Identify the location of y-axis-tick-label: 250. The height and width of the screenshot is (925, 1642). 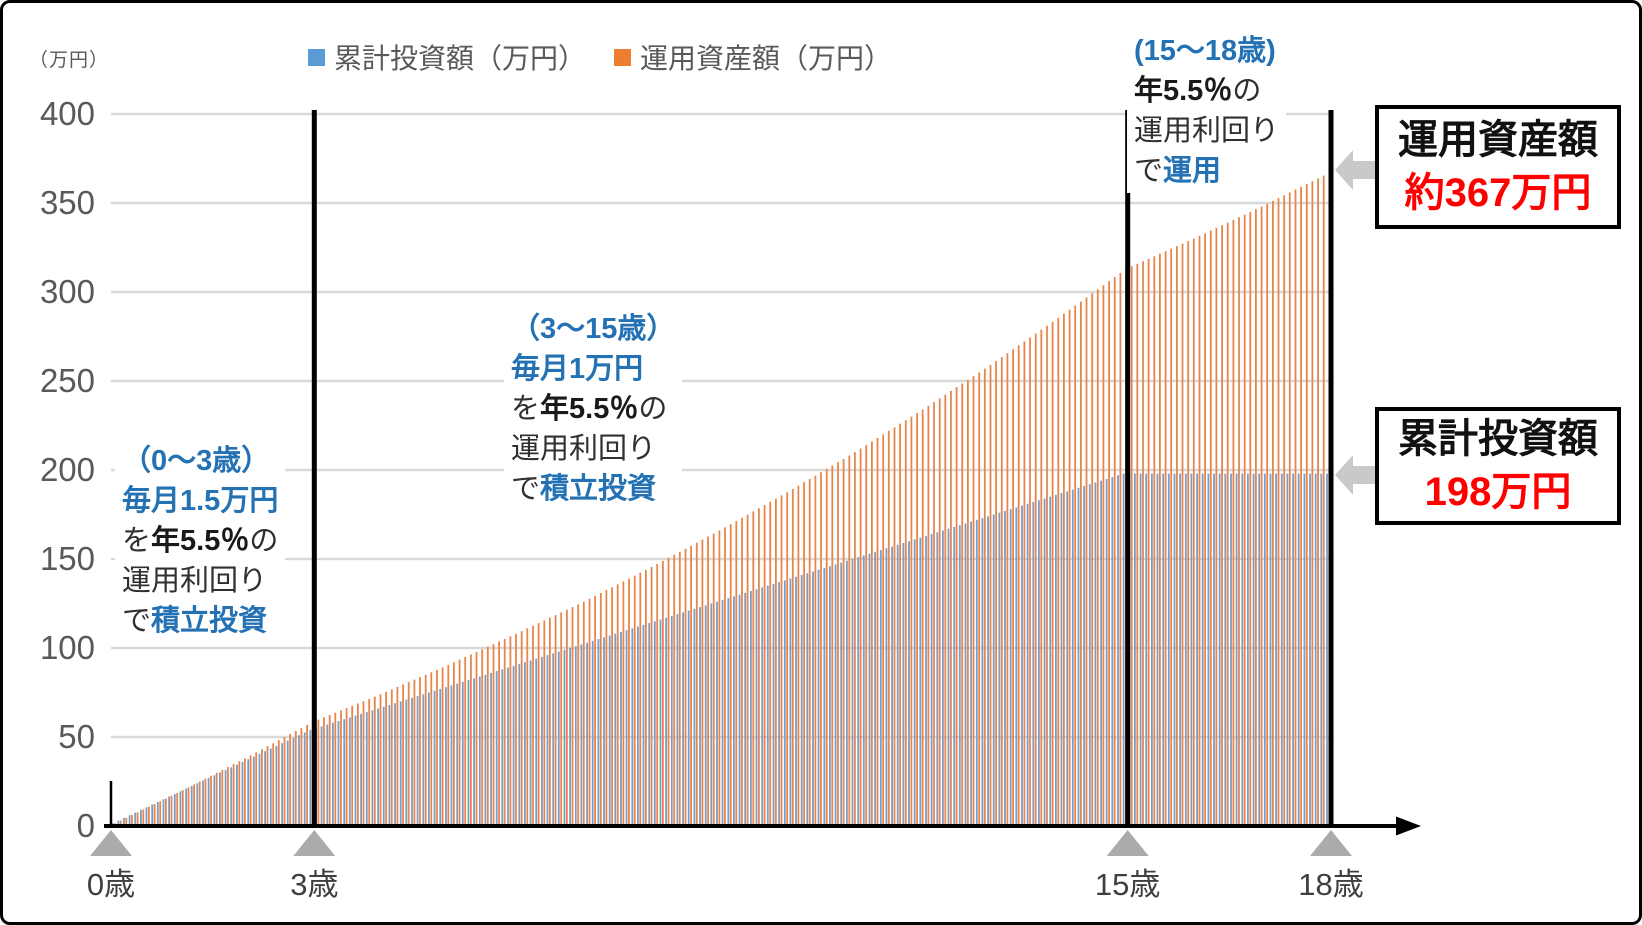
(67, 380).